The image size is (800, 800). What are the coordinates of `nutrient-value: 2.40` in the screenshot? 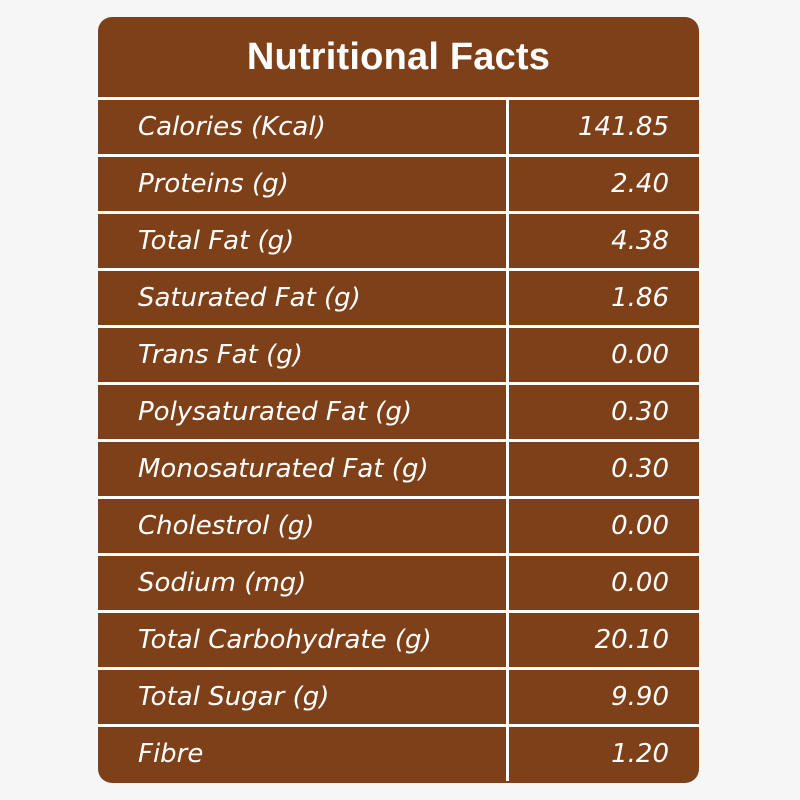 It's located at (640, 184).